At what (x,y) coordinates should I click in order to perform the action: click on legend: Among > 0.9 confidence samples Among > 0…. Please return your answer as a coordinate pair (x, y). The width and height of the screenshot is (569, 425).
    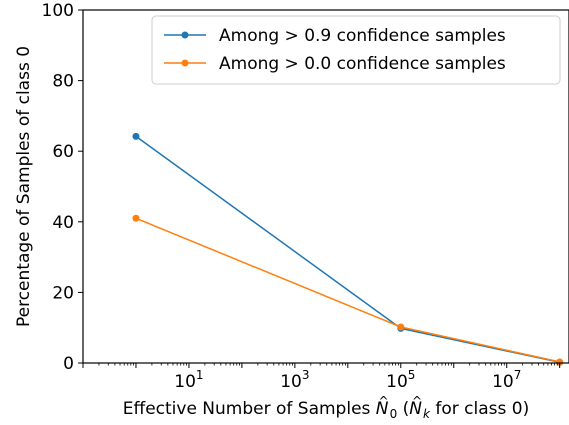
    Looking at the image, I should click on (356, 50).